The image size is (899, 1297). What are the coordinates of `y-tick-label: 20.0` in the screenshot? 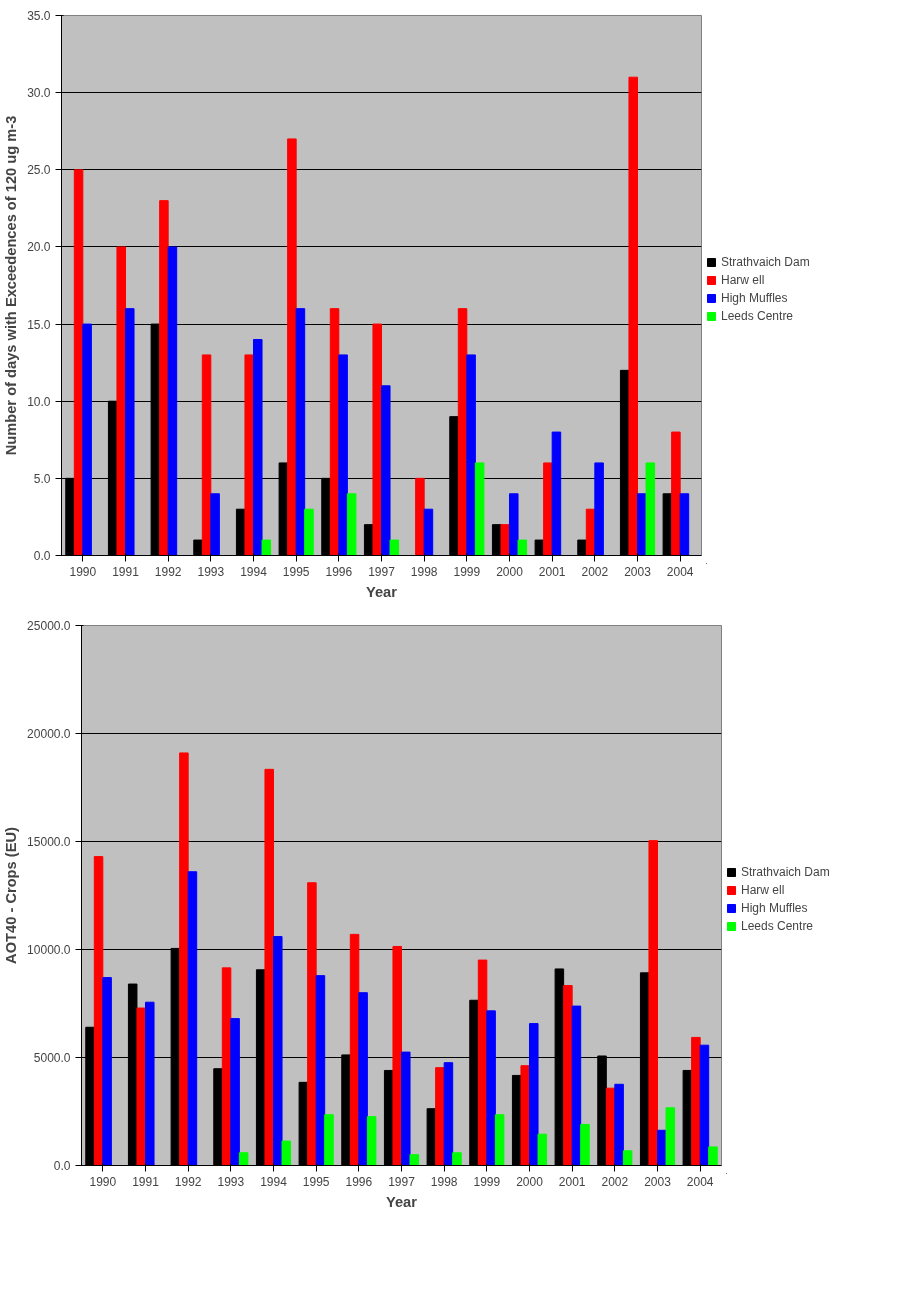 It's located at (39, 247).